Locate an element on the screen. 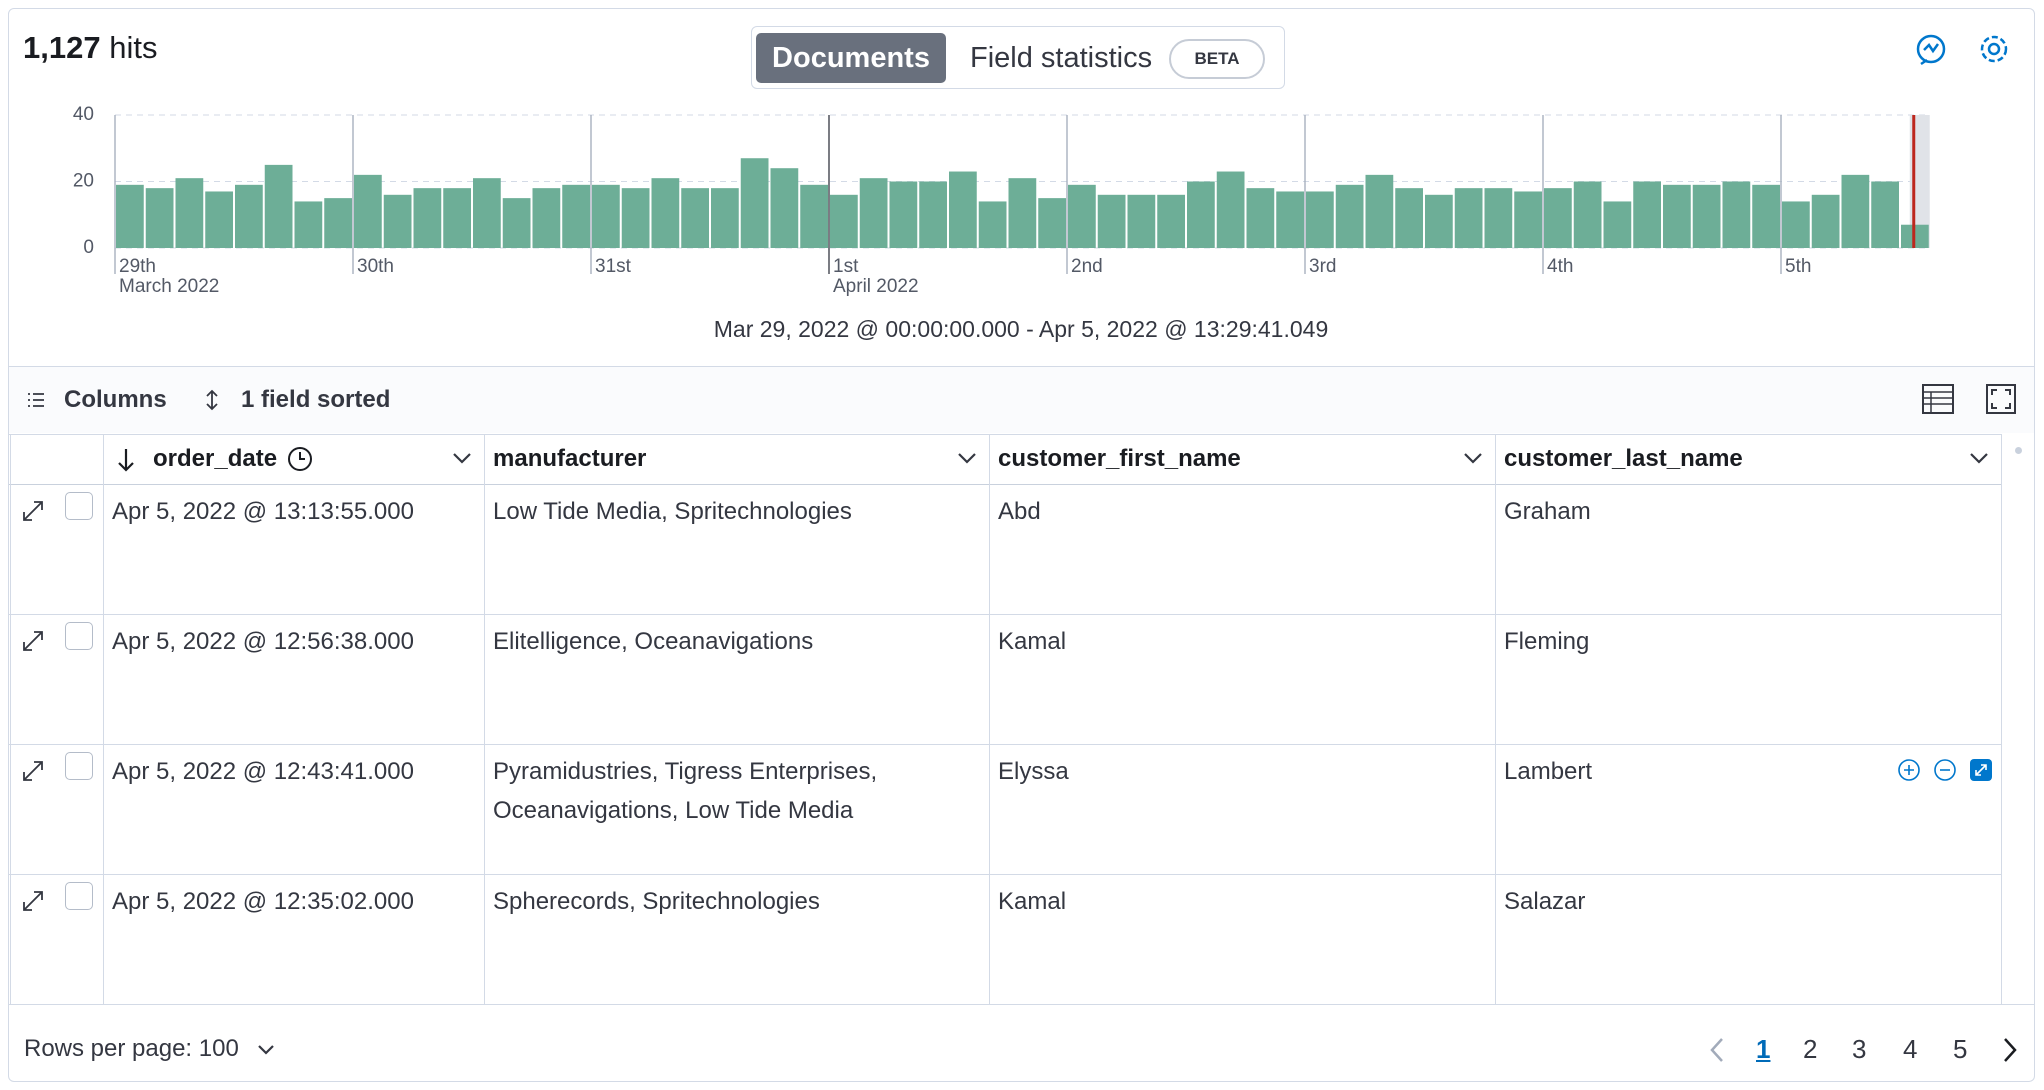  separator is located at coordinates (1021, 366).